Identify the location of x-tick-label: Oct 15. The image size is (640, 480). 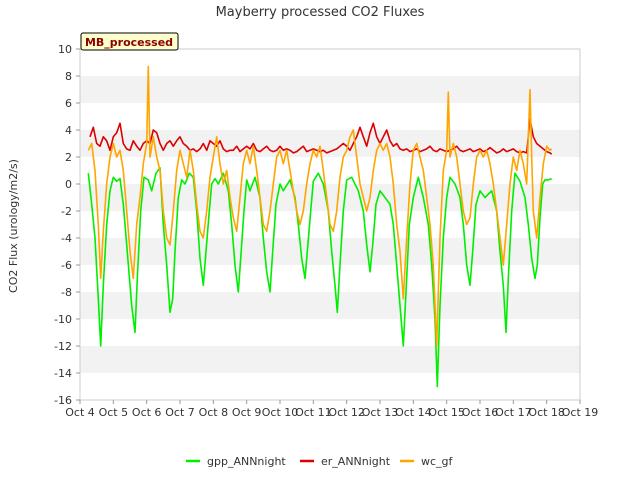
(446, 412).